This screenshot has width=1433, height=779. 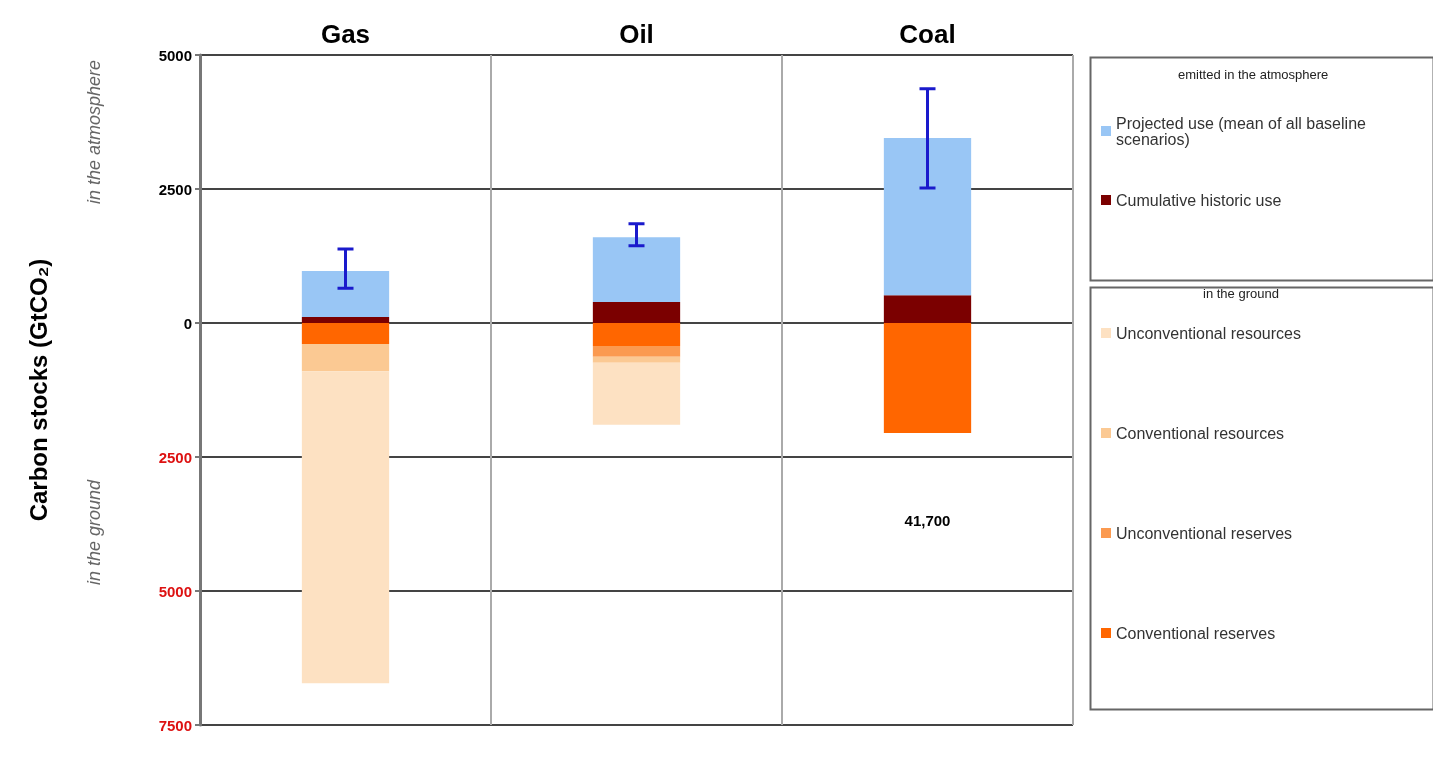 I want to click on x-tick-label: Coal, so click(x=927, y=34).